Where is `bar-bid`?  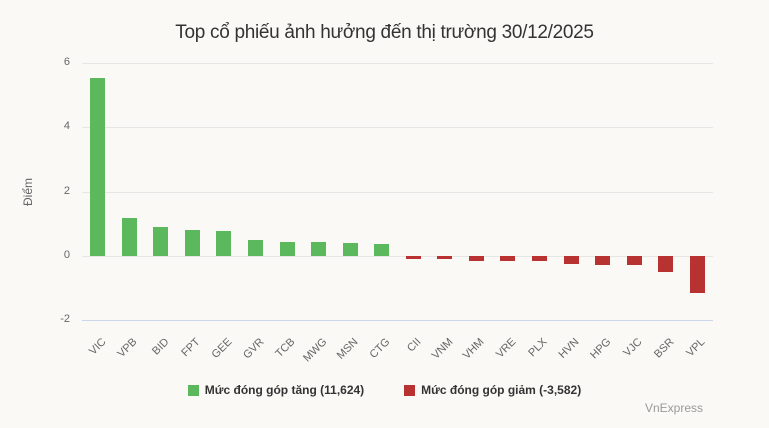
bar-bid is located at coordinates (161, 241).